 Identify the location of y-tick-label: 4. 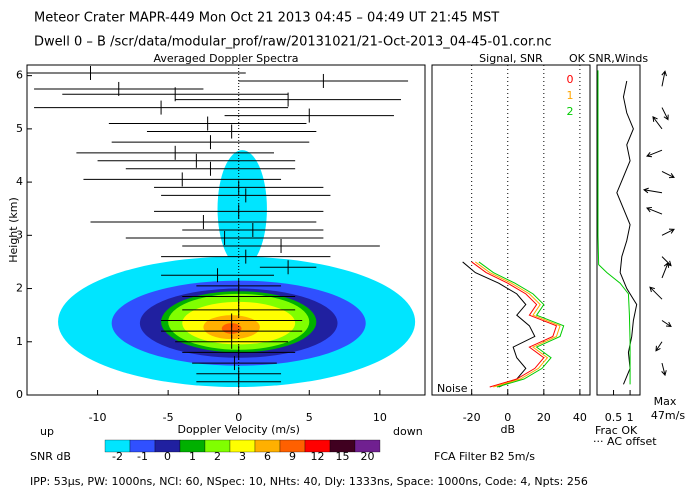
(19, 181).